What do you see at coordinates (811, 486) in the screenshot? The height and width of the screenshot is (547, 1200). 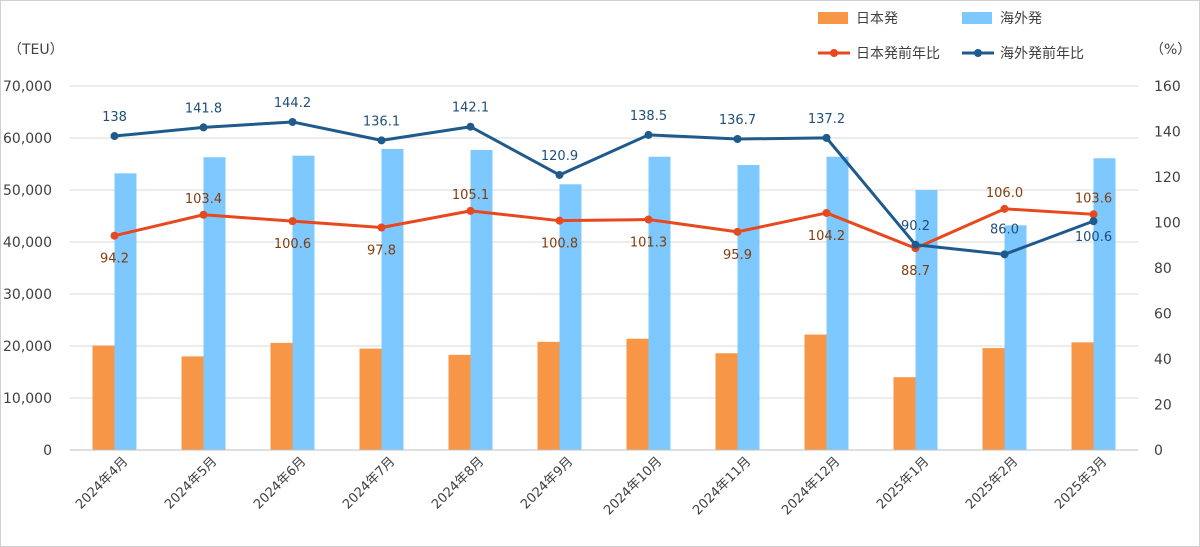 I see `x-tick-label: 2024年12月` at bounding box center [811, 486].